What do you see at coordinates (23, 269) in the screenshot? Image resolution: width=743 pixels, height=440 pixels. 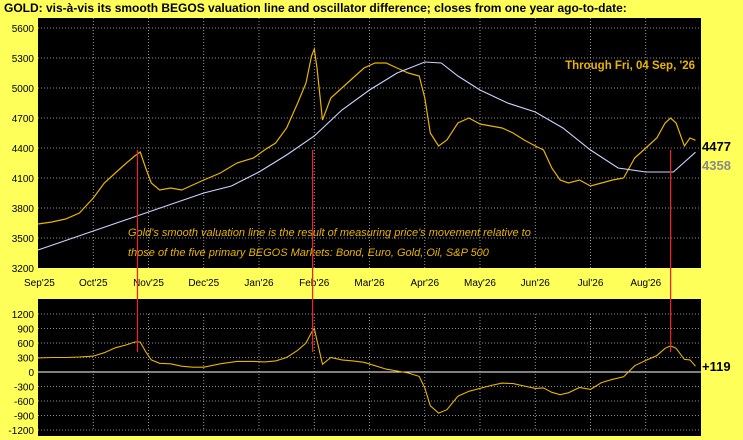 I see `main-y-tick-label: 3200` at bounding box center [23, 269].